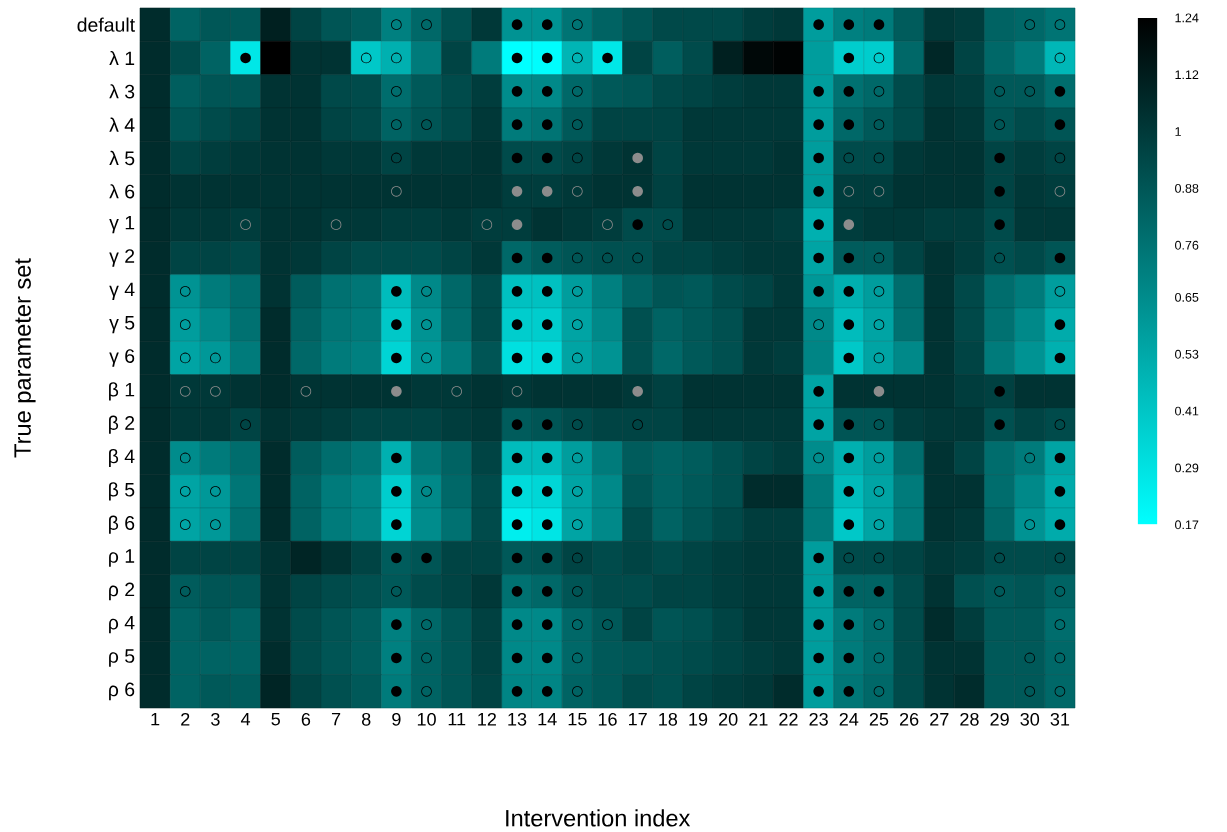 The width and height of the screenshot is (1227, 832). Describe the element at coordinates (1187, 188) in the screenshot. I see `color-bar-label: 0.88` at that location.